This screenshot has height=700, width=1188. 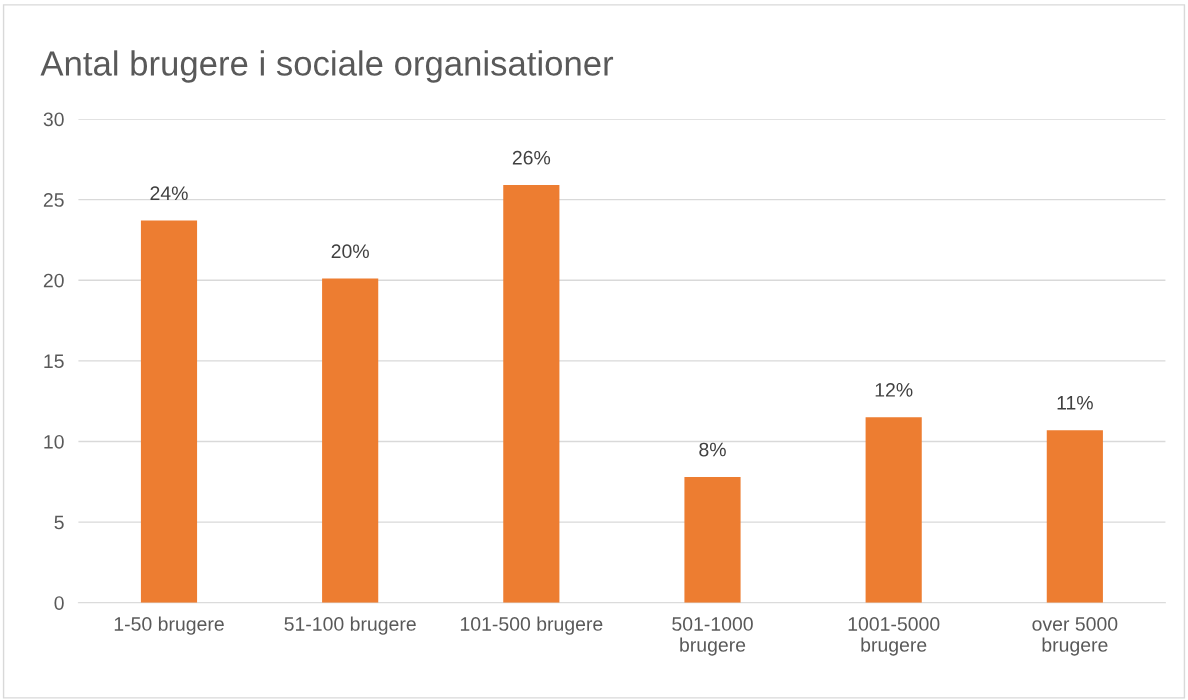 I want to click on x-tick-label: 501-1000 brugere, so click(x=712, y=636).